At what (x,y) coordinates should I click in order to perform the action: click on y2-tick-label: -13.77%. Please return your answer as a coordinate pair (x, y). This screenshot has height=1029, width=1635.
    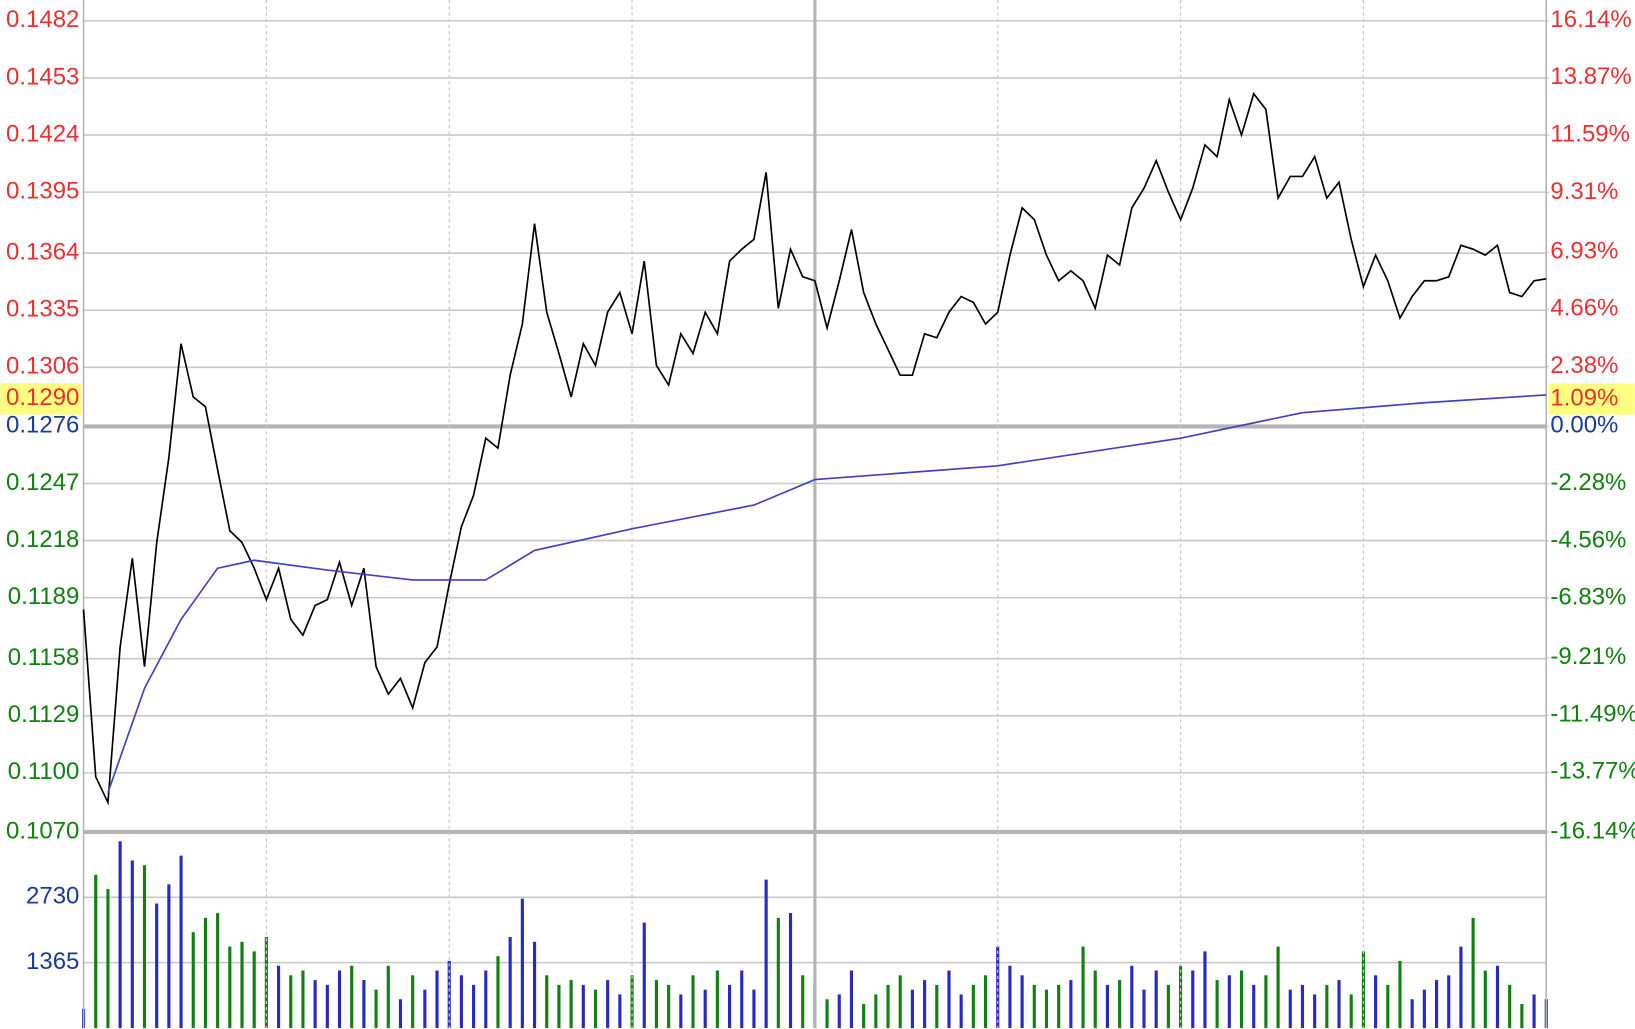
    Looking at the image, I should click on (1592, 771).